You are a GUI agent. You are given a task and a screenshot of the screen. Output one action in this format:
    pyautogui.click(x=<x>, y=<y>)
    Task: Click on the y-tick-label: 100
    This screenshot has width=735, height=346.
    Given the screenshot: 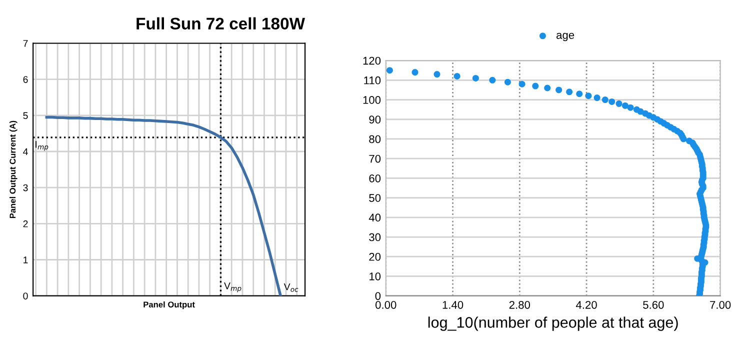 What is the action you would take?
    pyautogui.click(x=372, y=100)
    